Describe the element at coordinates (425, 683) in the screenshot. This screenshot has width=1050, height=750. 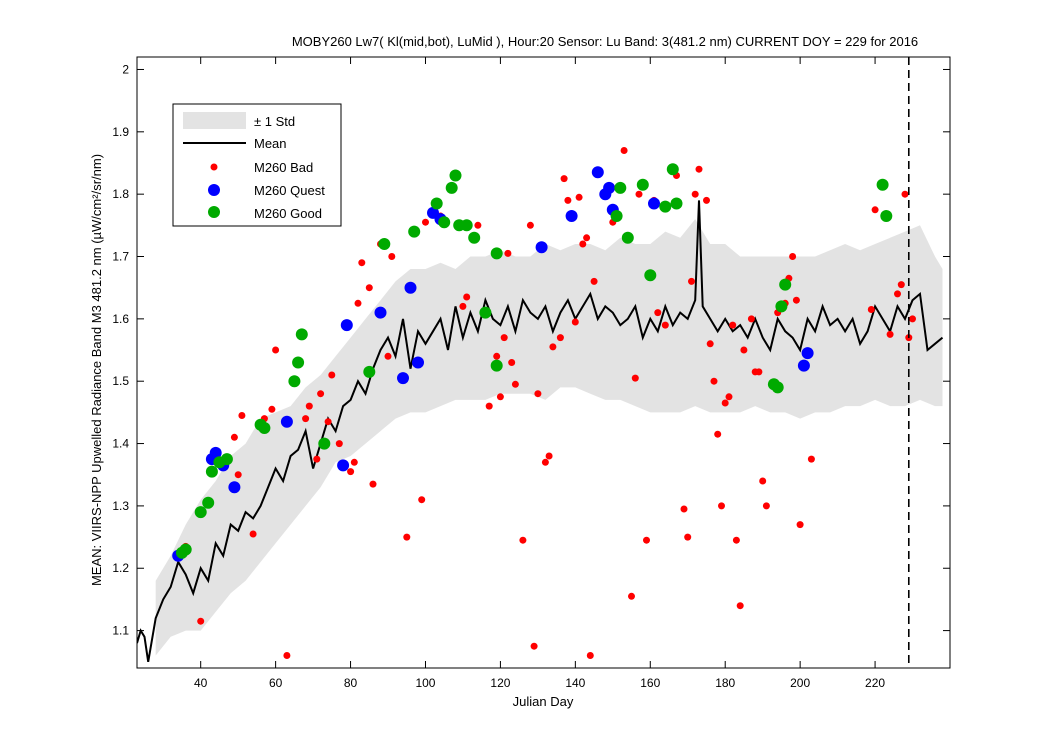
I see `x-tick-label: 100` at that location.